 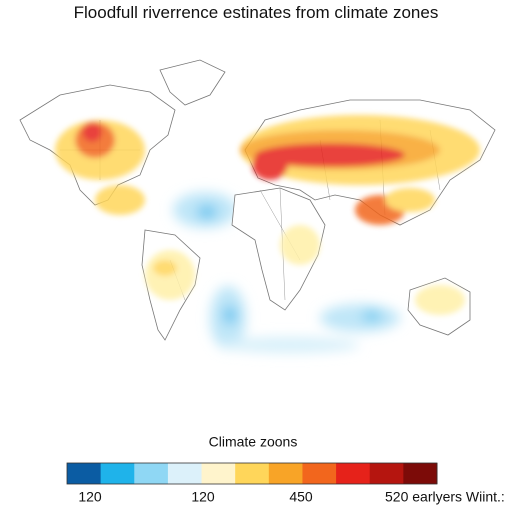 I want to click on colorbar, so click(x=252, y=473).